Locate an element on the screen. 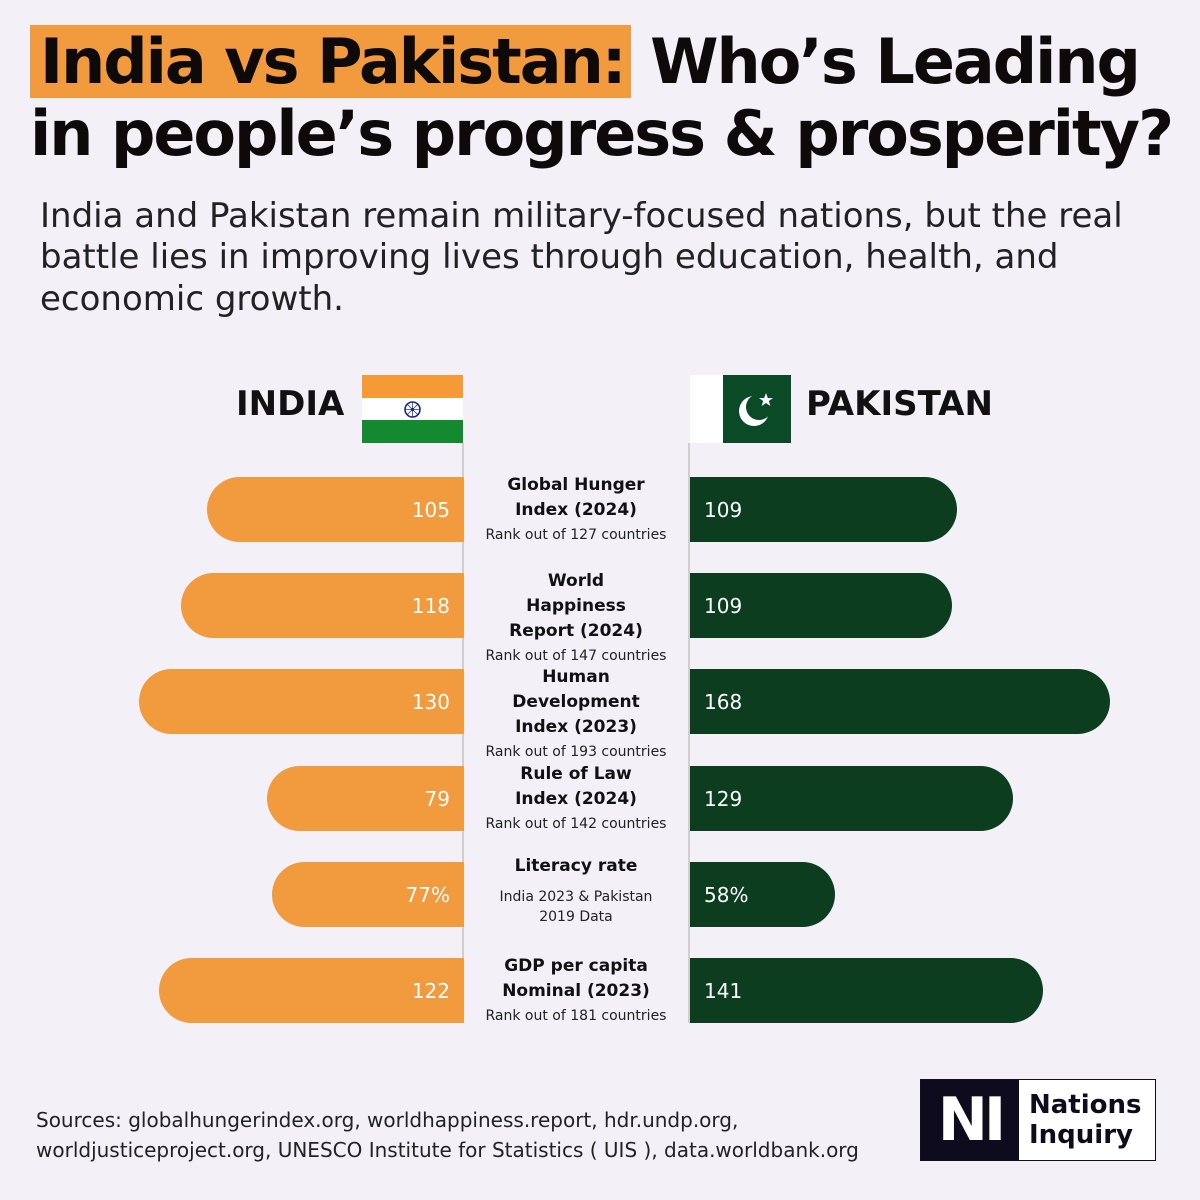 The height and width of the screenshot is (1200, 1200). category-note: Rank out of 193 countries is located at coordinates (576, 752).